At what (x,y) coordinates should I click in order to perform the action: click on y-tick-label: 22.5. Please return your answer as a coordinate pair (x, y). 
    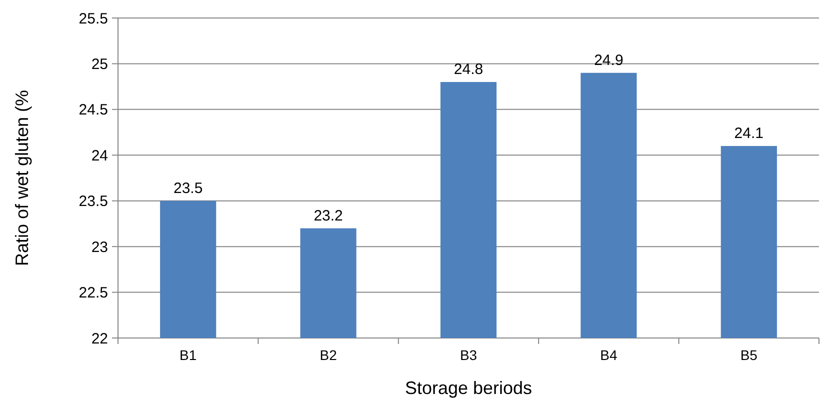
    Looking at the image, I should click on (93, 293).